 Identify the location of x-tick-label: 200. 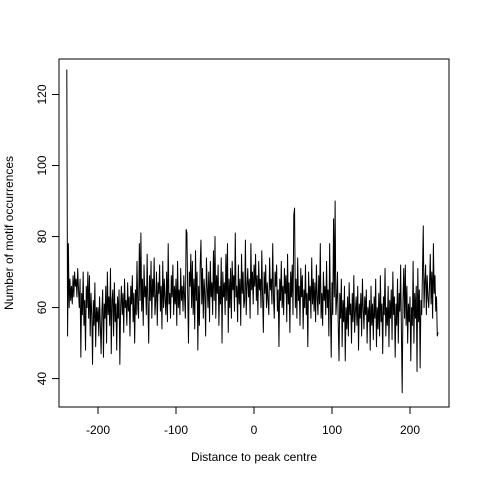
(410, 430).